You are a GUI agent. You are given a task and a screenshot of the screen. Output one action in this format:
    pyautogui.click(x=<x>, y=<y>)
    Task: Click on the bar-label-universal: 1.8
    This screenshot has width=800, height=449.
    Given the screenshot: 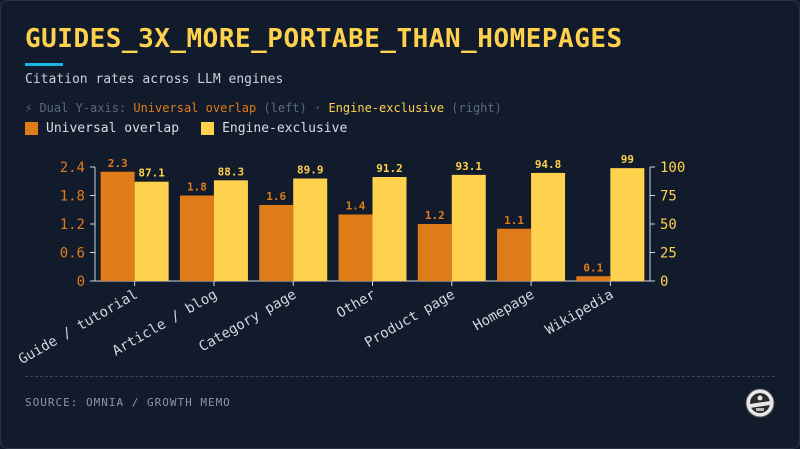 What is the action you would take?
    pyautogui.click(x=197, y=187)
    